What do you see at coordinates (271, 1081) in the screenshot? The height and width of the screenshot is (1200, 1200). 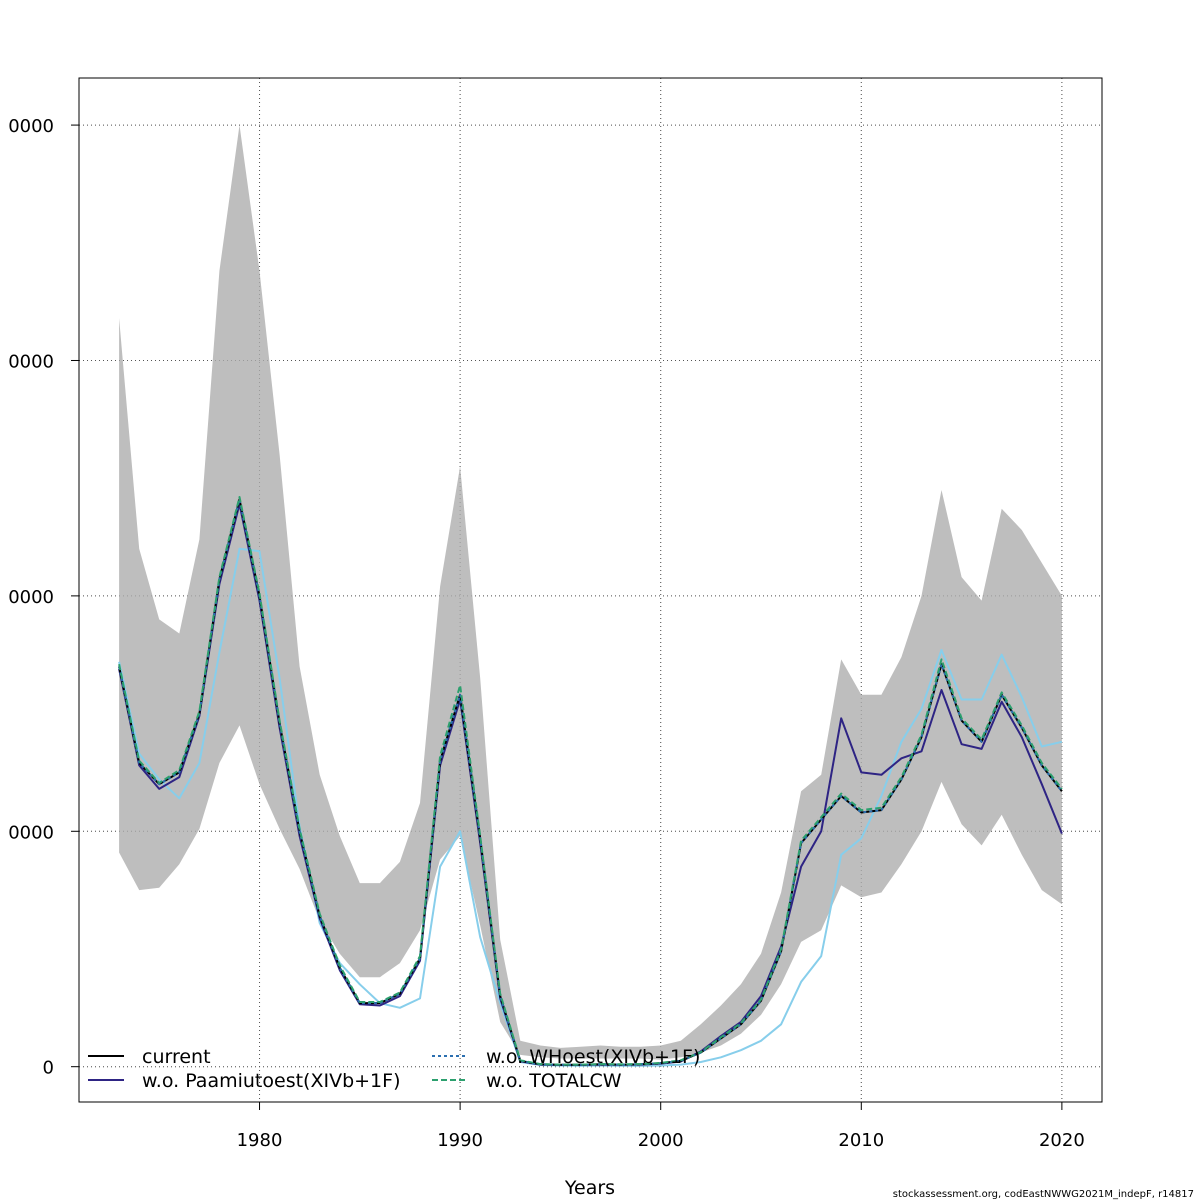 I see `legend-label: w.o. Paamiutoest(XIVb+1F)` at bounding box center [271, 1081].